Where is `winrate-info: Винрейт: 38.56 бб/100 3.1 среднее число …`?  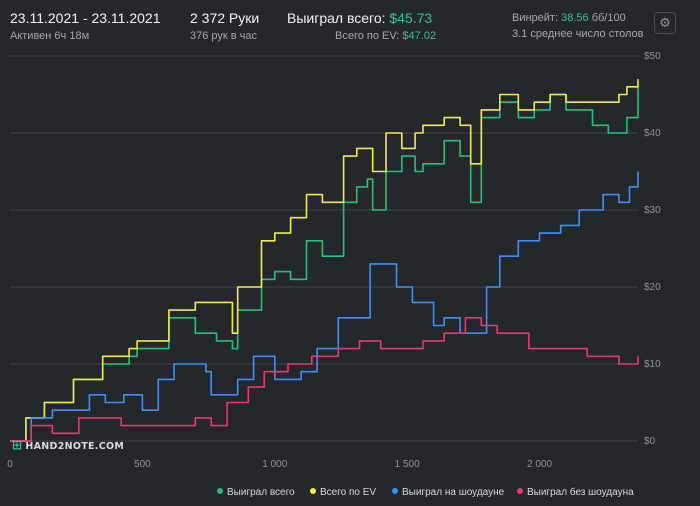 winrate-info: Винрейт: 38.56 бб/100 3.1 среднее число … is located at coordinates (578, 25).